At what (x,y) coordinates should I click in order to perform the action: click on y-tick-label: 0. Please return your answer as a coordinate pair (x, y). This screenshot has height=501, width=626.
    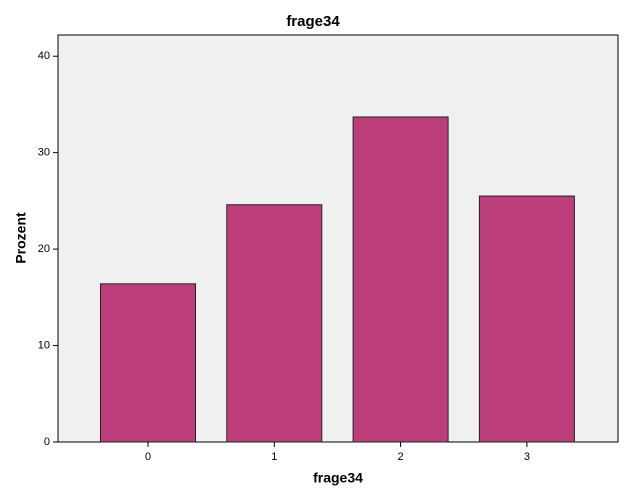
    Looking at the image, I should click on (47, 442).